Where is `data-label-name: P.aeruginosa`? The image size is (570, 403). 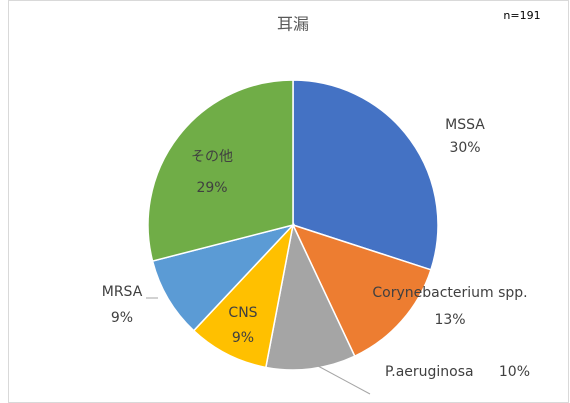
data-label-name: P.aeruginosa is located at coordinates (429, 372).